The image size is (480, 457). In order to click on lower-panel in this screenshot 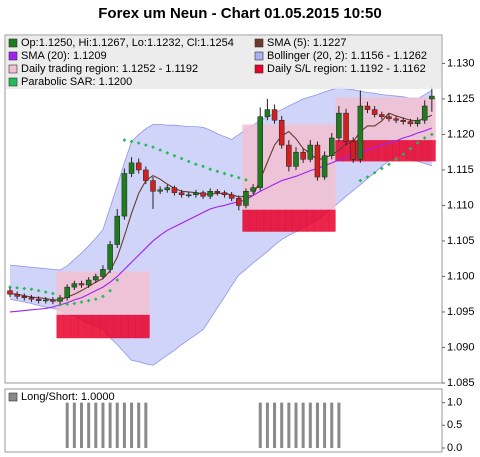, I will do `click(223, 420)`.